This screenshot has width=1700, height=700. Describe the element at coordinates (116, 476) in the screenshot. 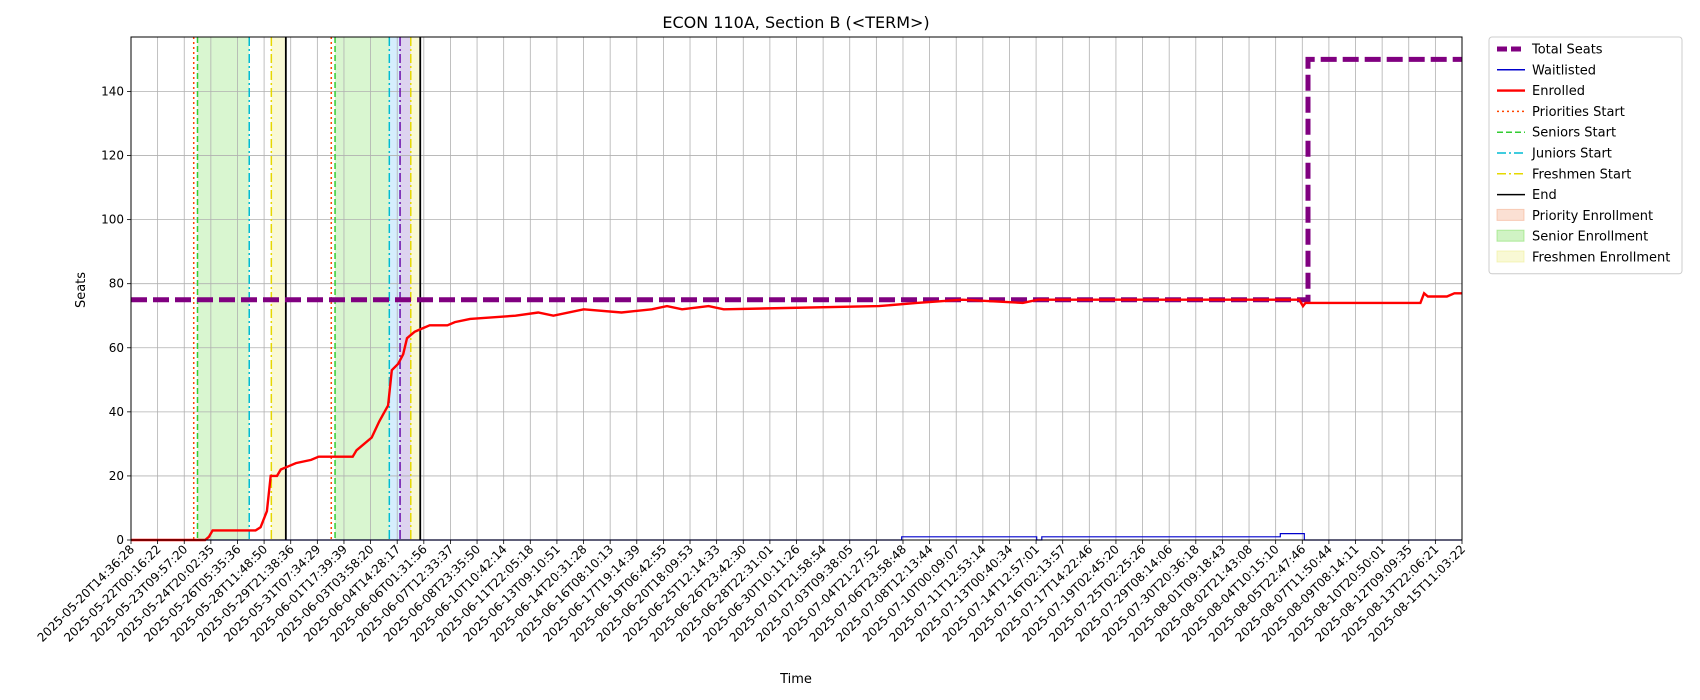

I see `y-tick-label: 20` at that location.